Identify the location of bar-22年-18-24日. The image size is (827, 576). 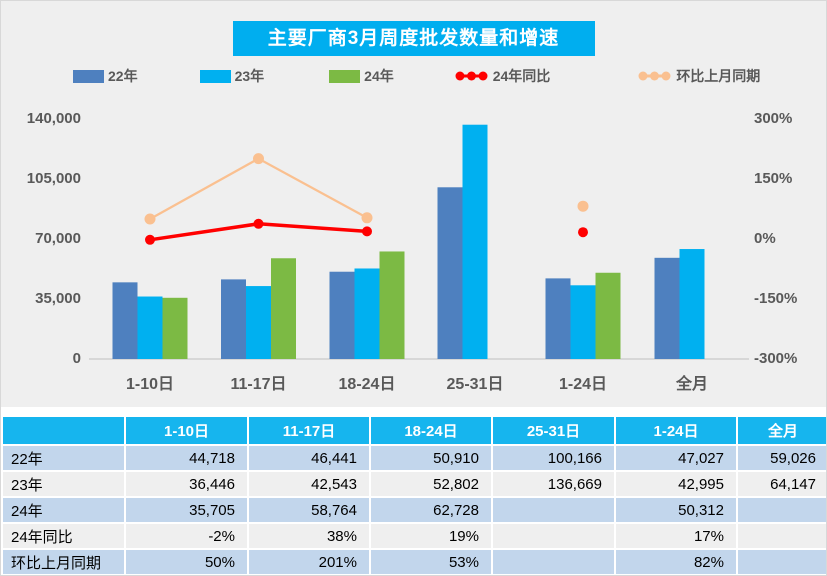
(342, 315).